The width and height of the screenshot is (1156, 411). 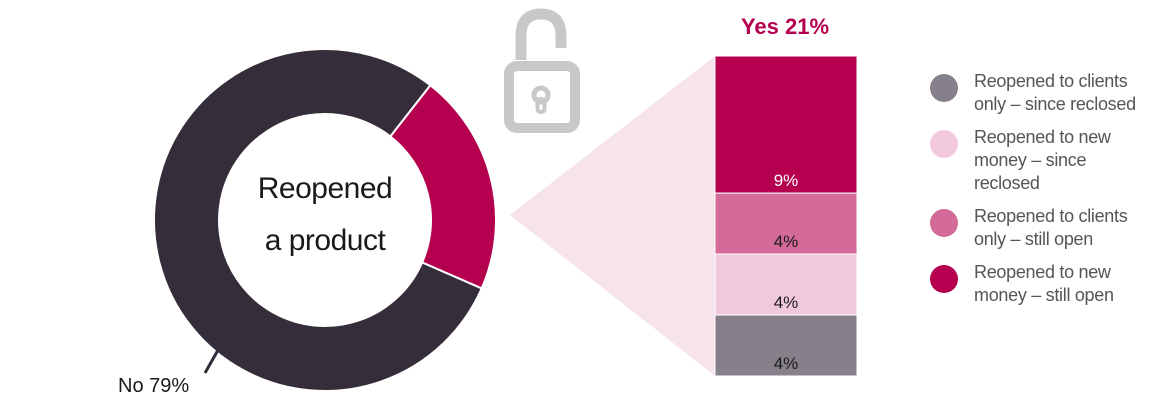 I want to click on legend-label-line: money – still open, so click(x=1044, y=295).